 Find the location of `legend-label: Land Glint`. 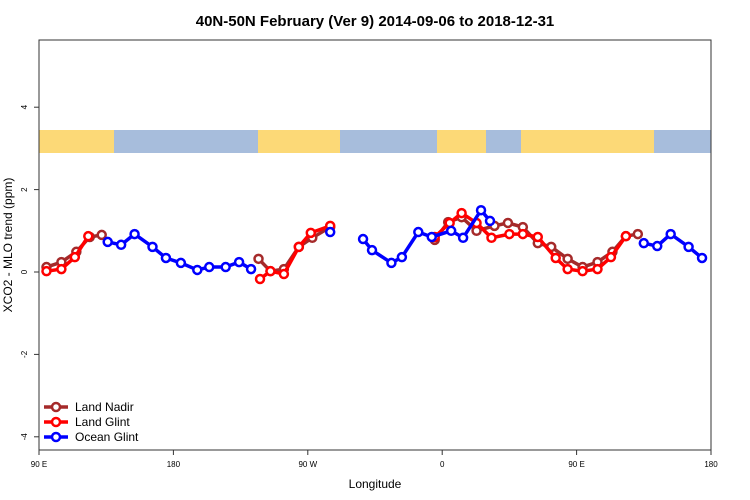

legend-label: Land Glint is located at coordinates (102, 422).